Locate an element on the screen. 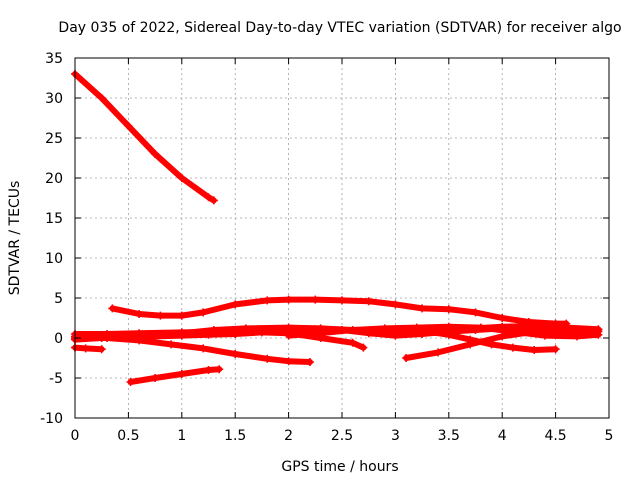 This screenshot has width=640, height=484. x-tick-label: 3.5 is located at coordinates (449, 436).